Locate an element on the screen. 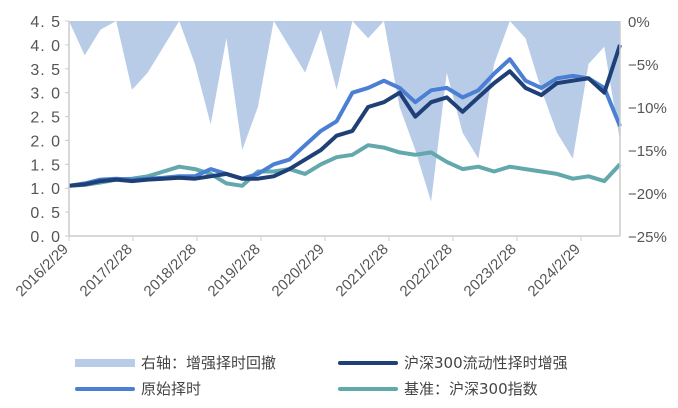  x-tick-label: 2024/2/29 is located at coordinates (554, 270).